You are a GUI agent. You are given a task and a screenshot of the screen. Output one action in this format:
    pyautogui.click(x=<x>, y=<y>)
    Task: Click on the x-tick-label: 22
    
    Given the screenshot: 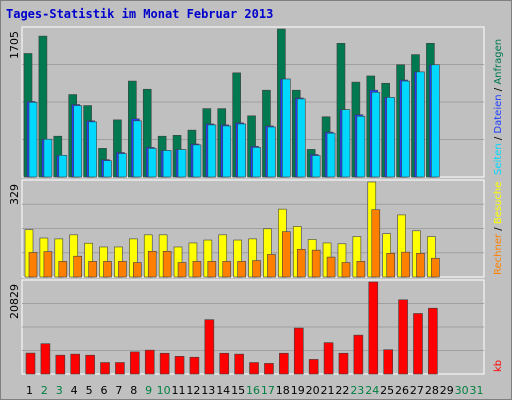 What is the action you would take?
    pyautogui.click(x=342, y=390)
    